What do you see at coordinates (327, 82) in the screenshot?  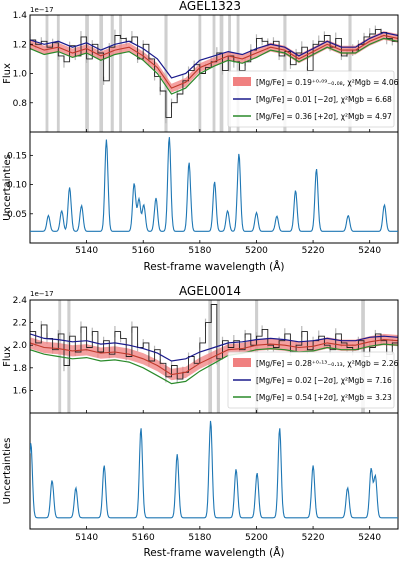 I see `legend-label: [Mg/Fe] = 0.19⁺⁰·⁰⁹₋₀.₀₈, χ²Mgb = 4.06` at bounding box center [327, 82].